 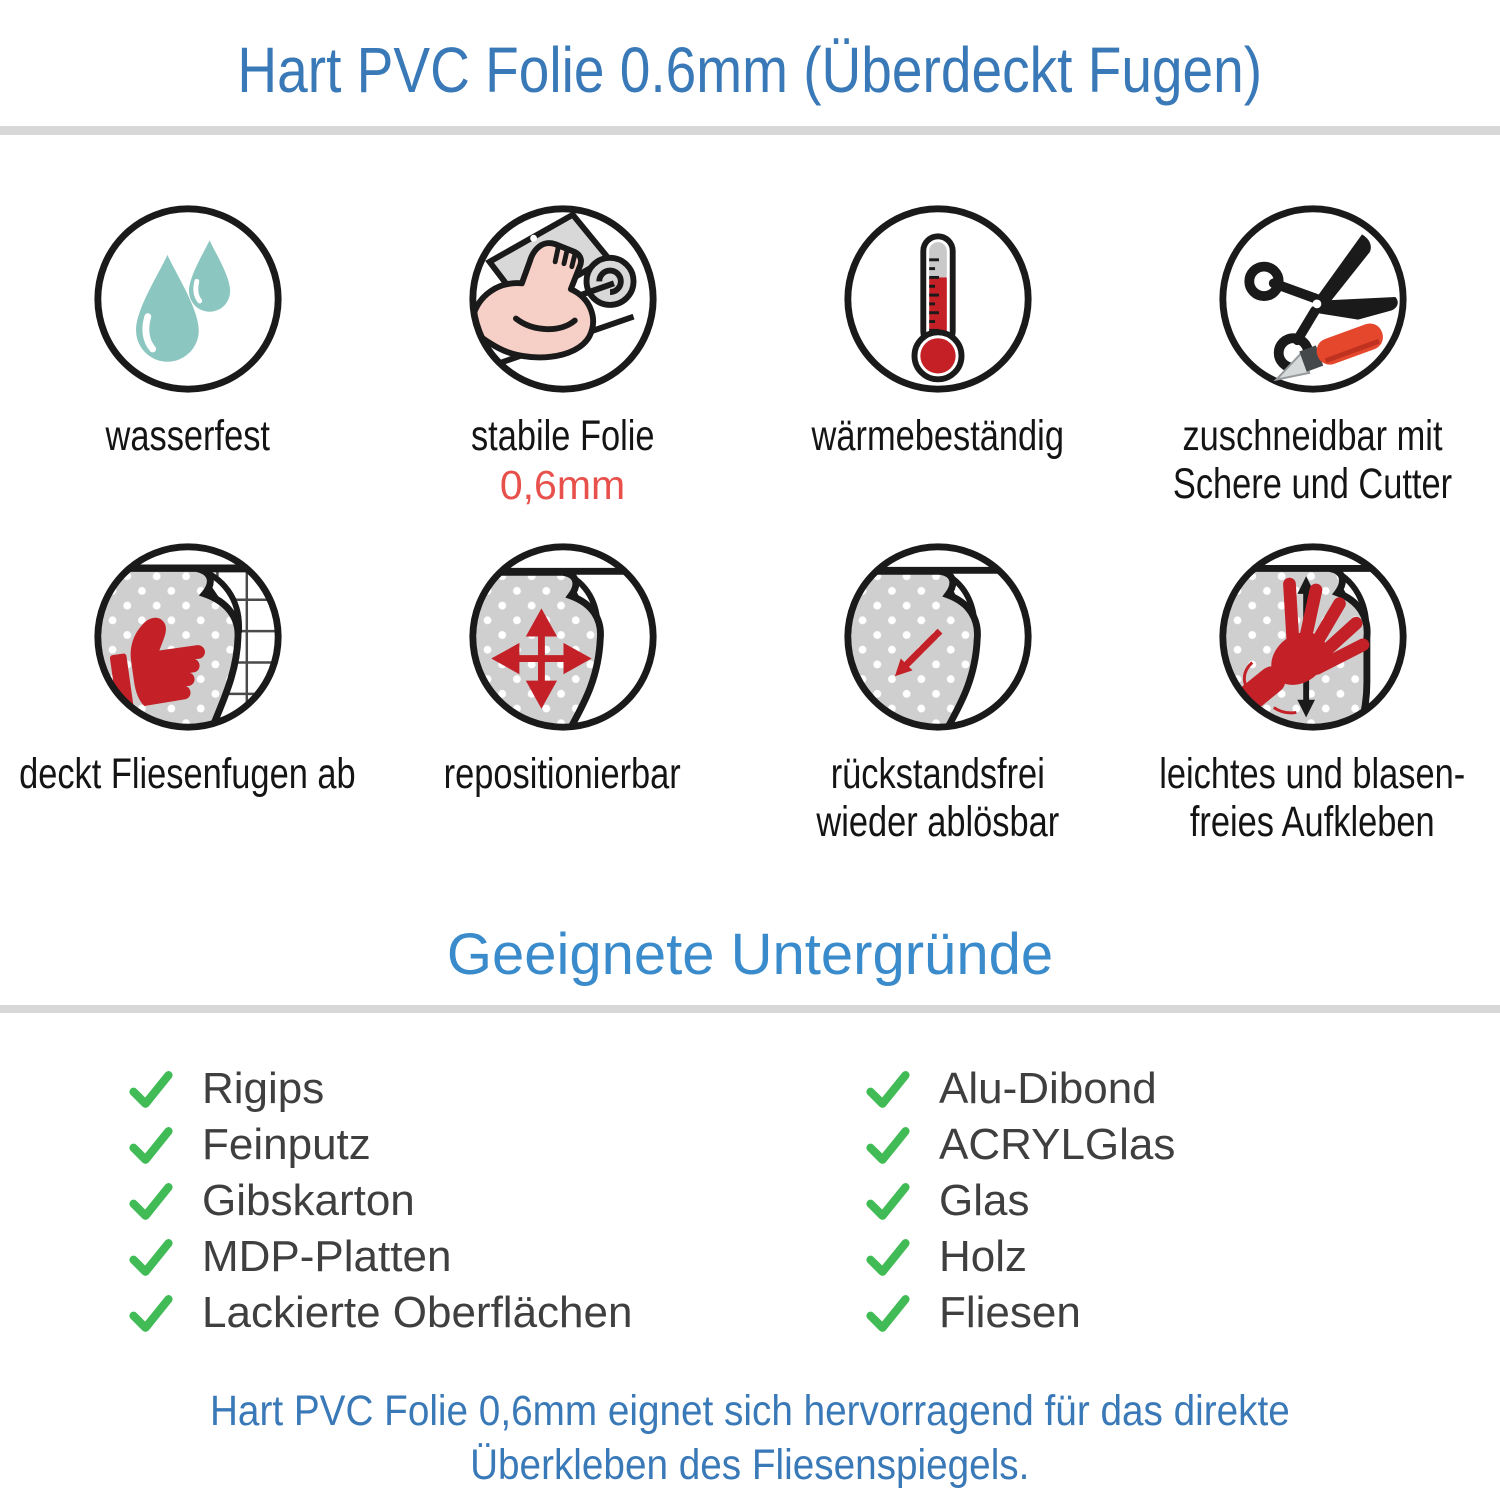 What do you see at coordinates (496, 1257) in the screenshot?
I see `list-item: MDP-Platten` at bounding box center [496, 1257].